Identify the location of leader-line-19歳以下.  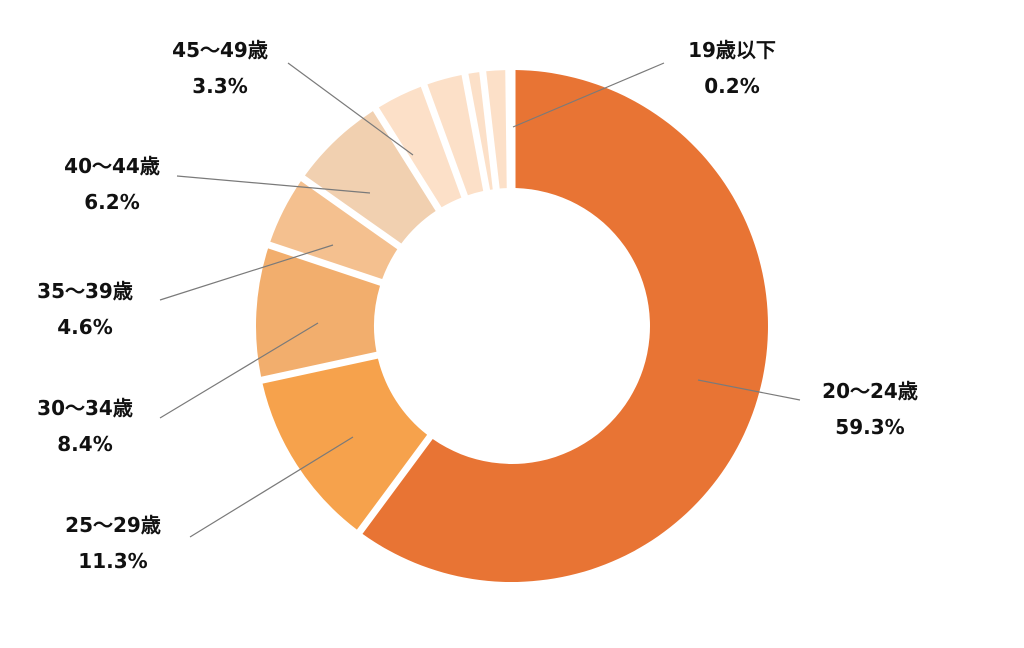
(588, 95).